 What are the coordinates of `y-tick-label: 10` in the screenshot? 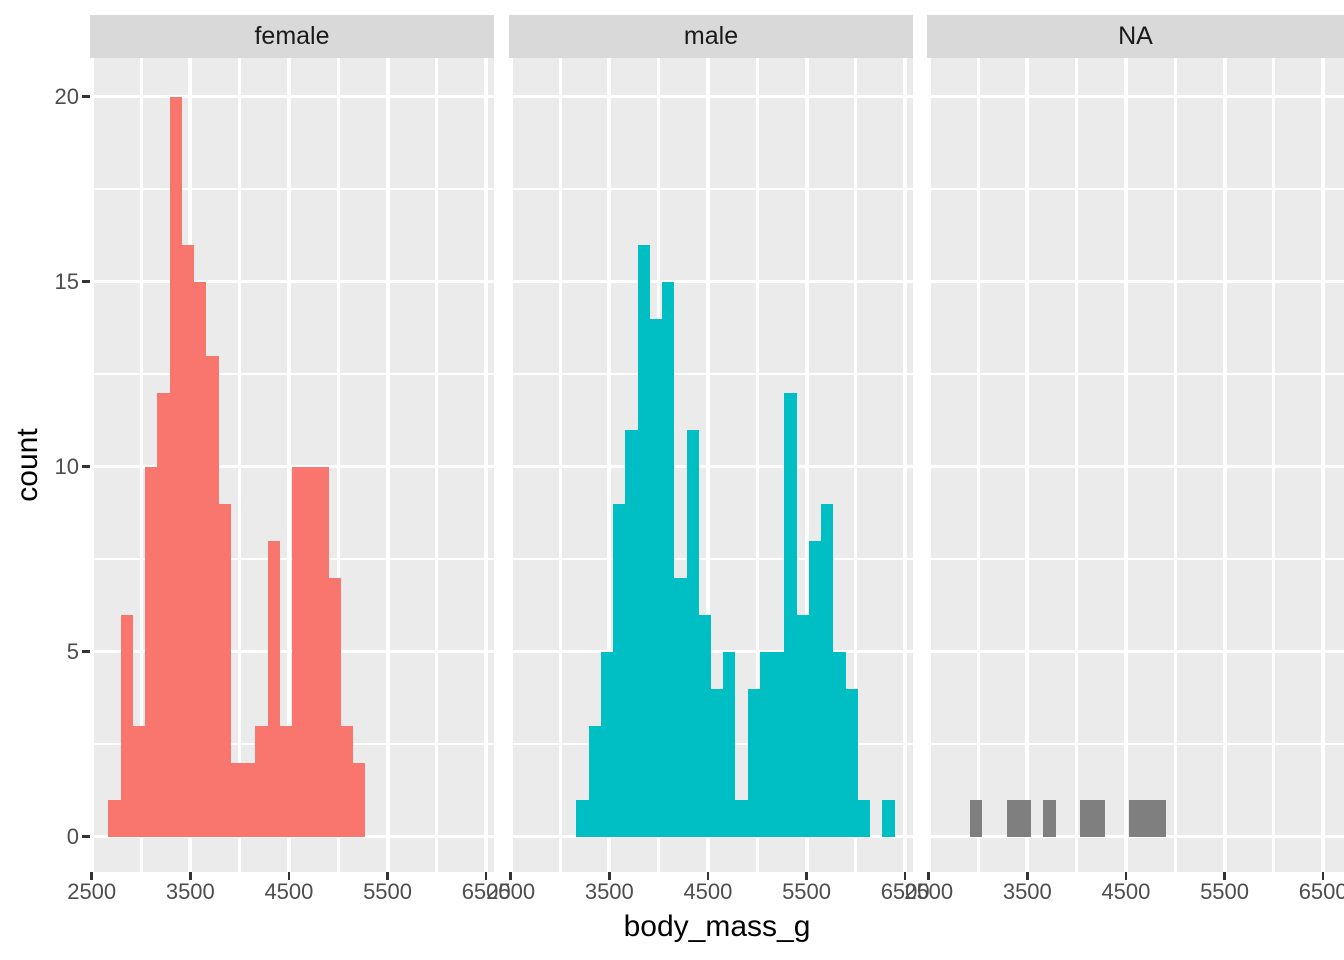 It's located at (66, 466).